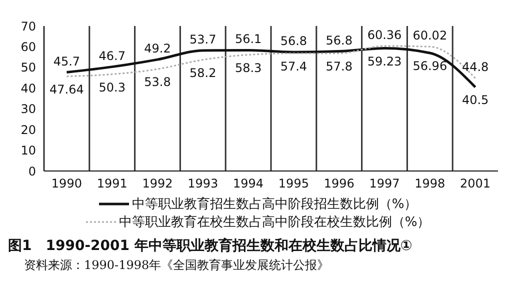  What do you see at coordinates (339, 66) in the screenshot?
I see `data-label: 57.8` at bounding box center [339, 66].